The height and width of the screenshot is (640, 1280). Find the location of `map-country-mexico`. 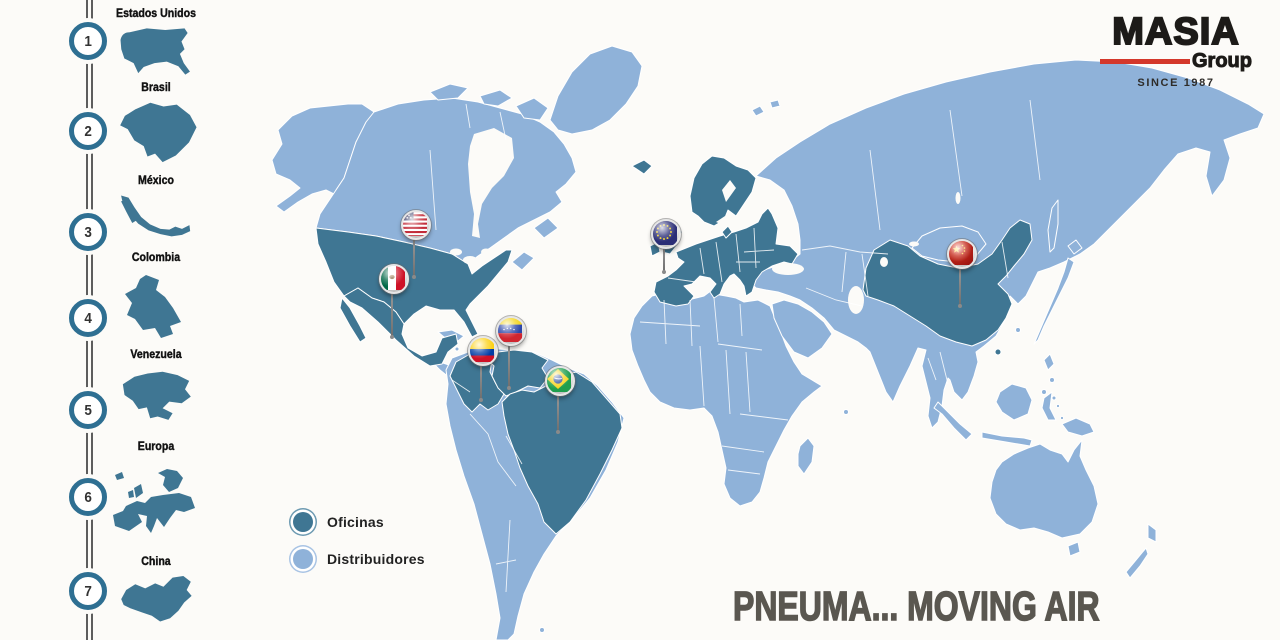

map-country-mexico is located at coordinates (399, 327).